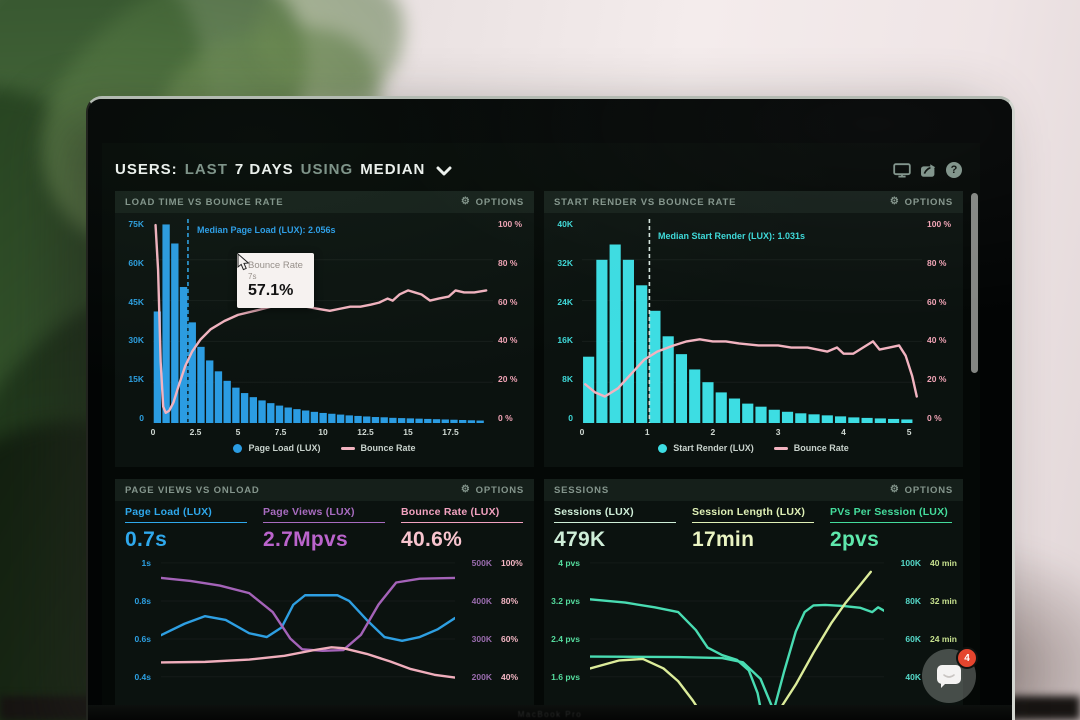  Describe the element at coordinates (943, 562) in the screenshot. I see `tick-label: 40 min` at that location.